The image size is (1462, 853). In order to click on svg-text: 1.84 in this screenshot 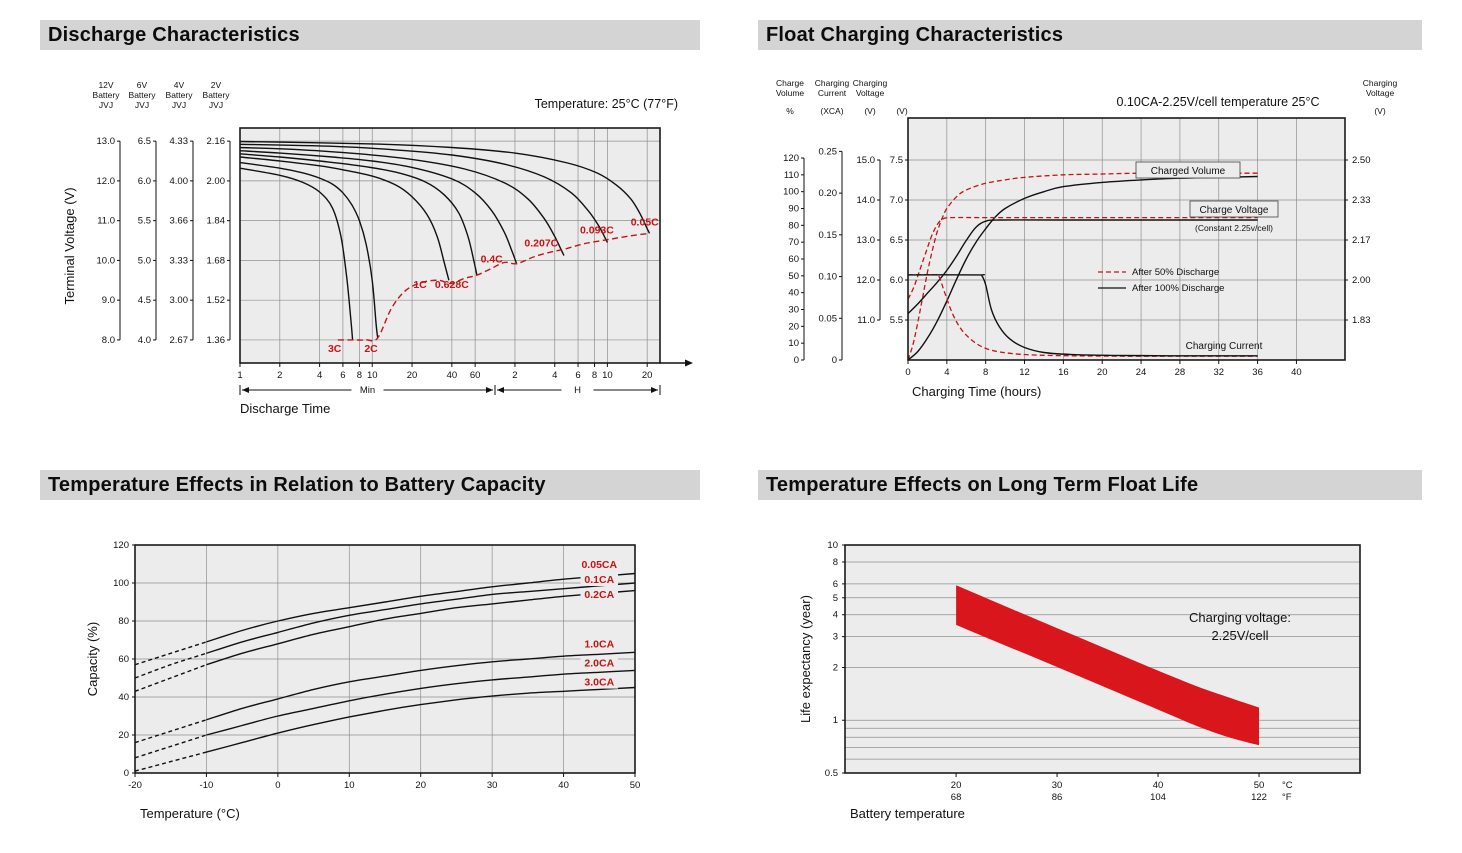, I will do `click(216, 221)`.